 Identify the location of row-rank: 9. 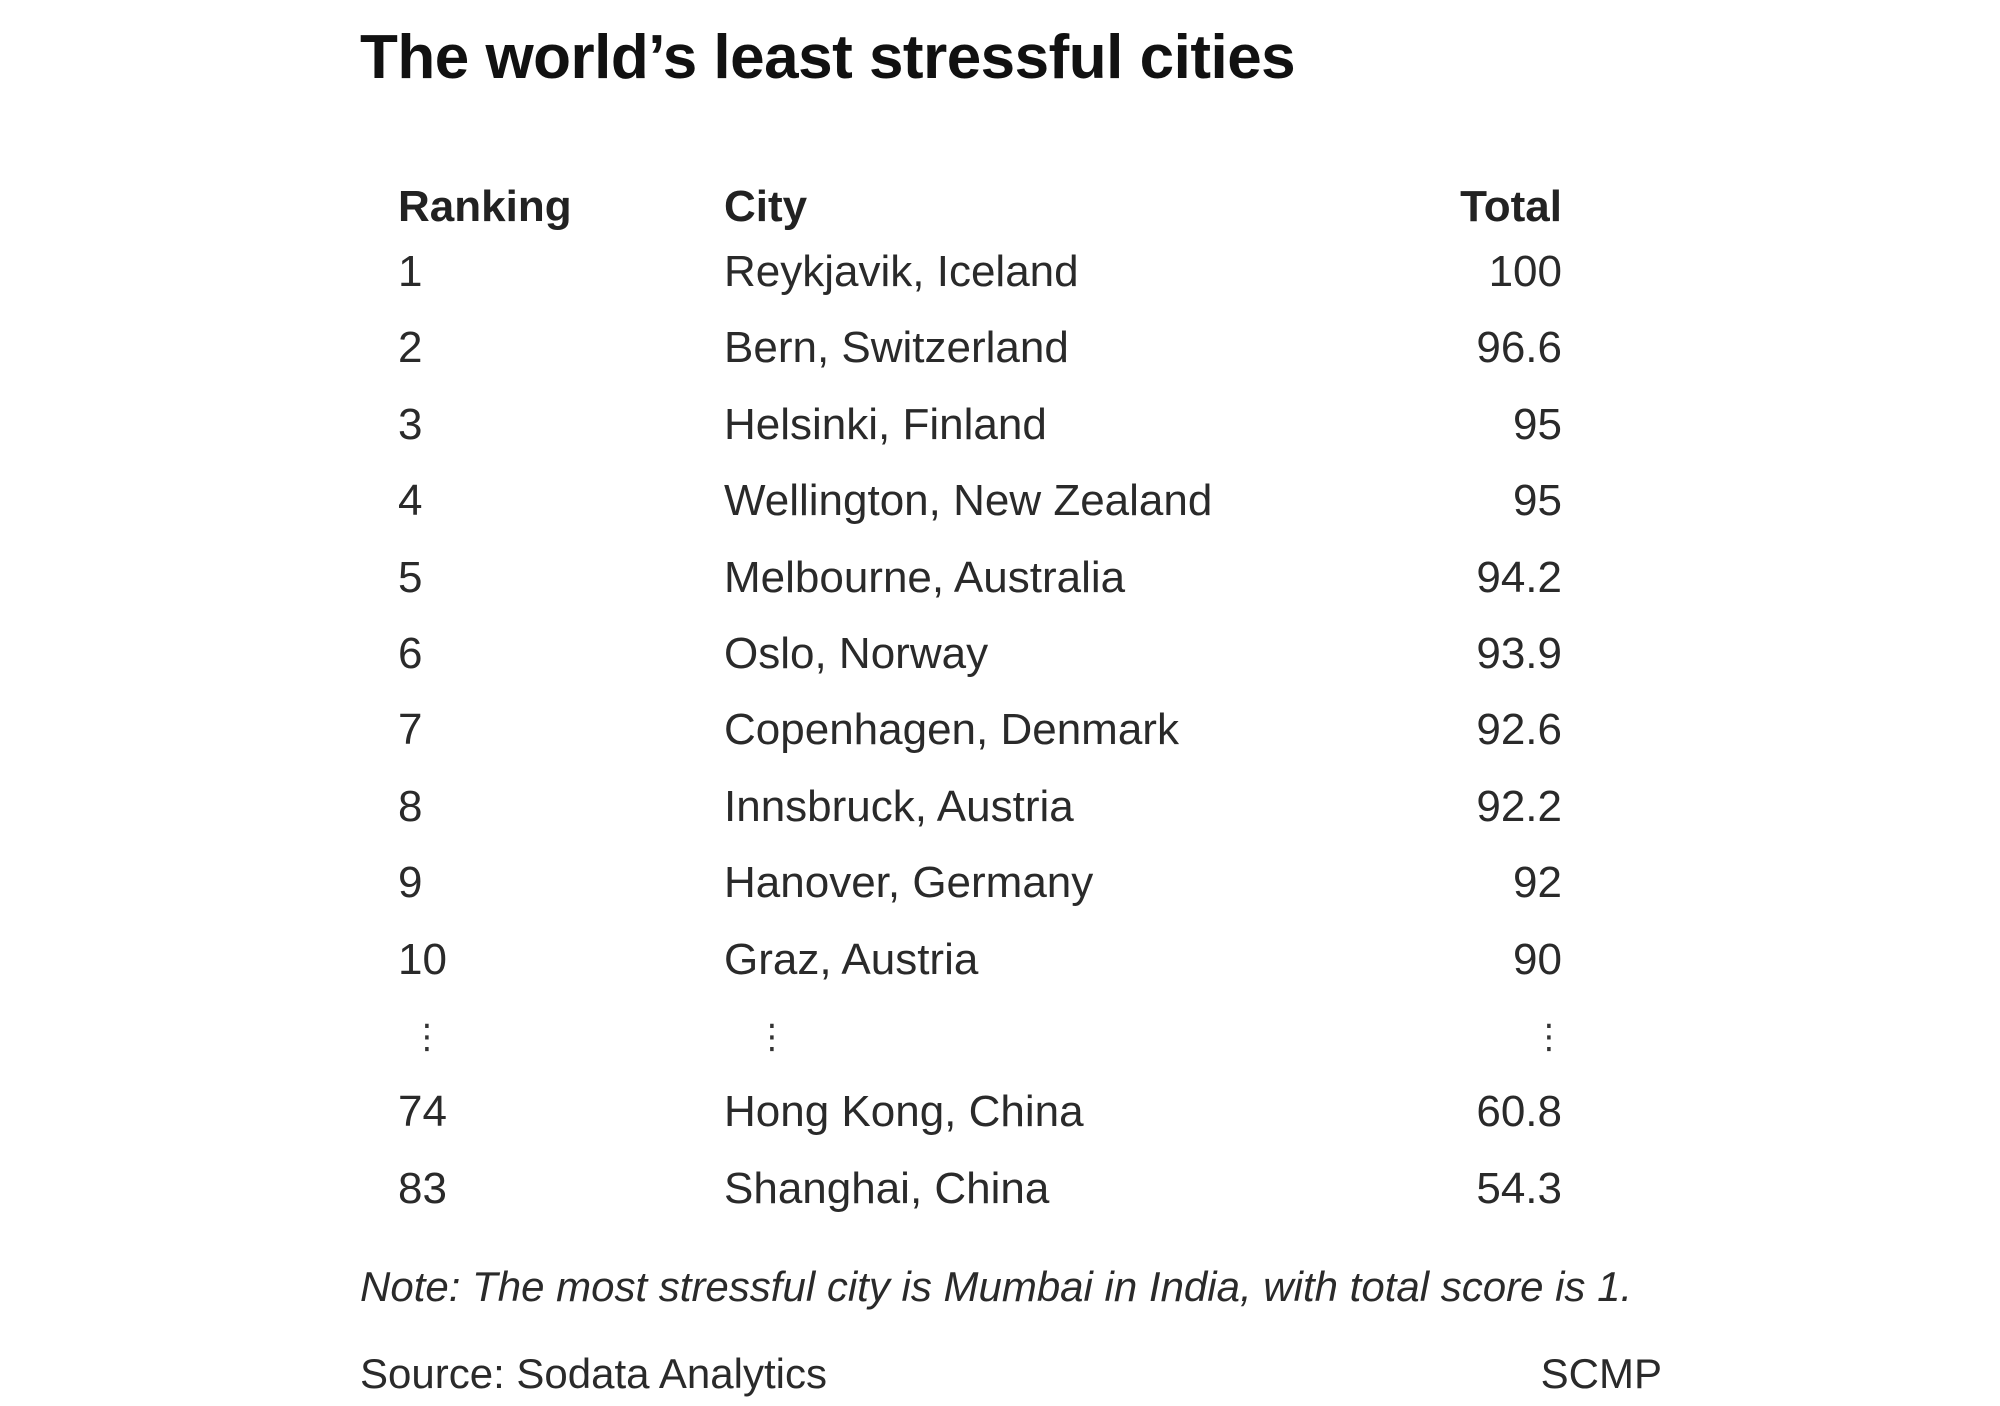
(410, 883).